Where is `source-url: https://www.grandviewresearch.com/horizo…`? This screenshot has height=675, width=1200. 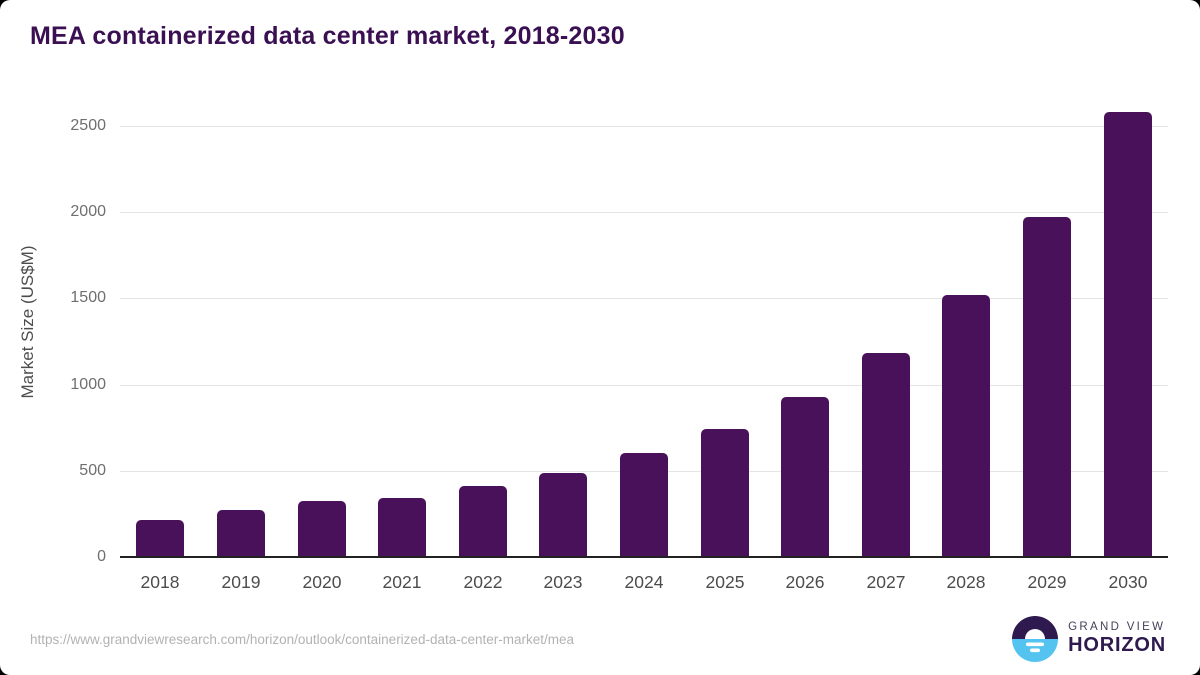 source-url: https://www.grandviewresearch.com/horizo… is located at coordinates (302, 639).